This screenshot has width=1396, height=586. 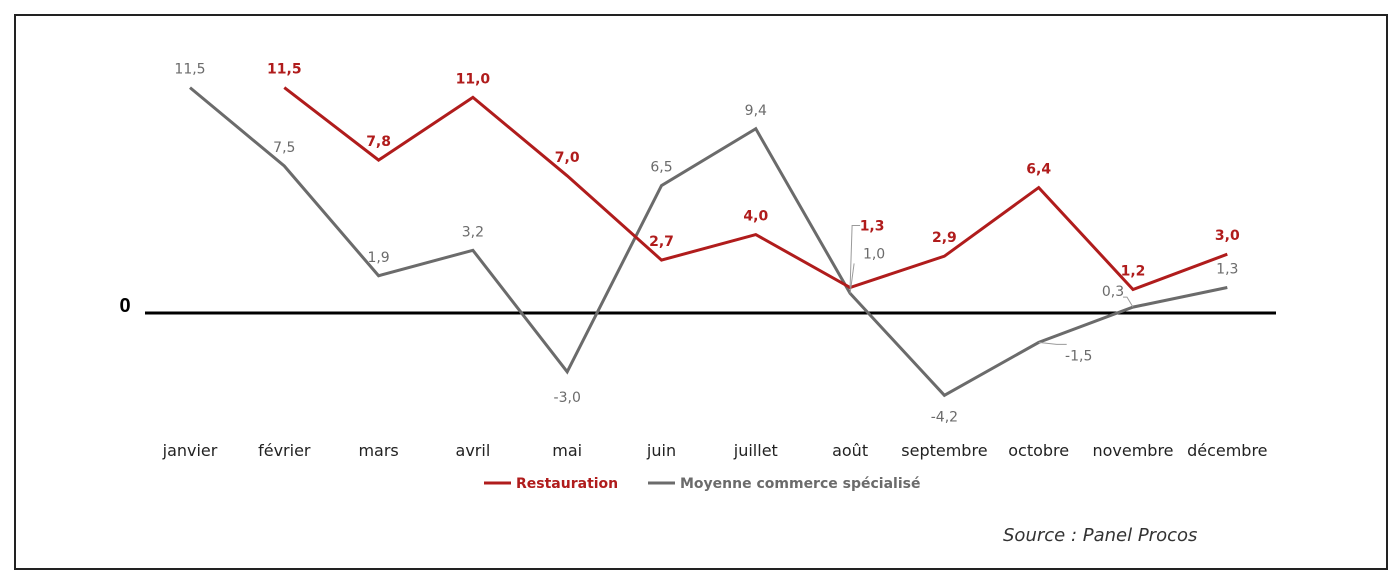 What do you see at coordinates (661, 242) in the screenshot?
I see `data-label-restauration: 2,7` at bounding box center [661, 242].